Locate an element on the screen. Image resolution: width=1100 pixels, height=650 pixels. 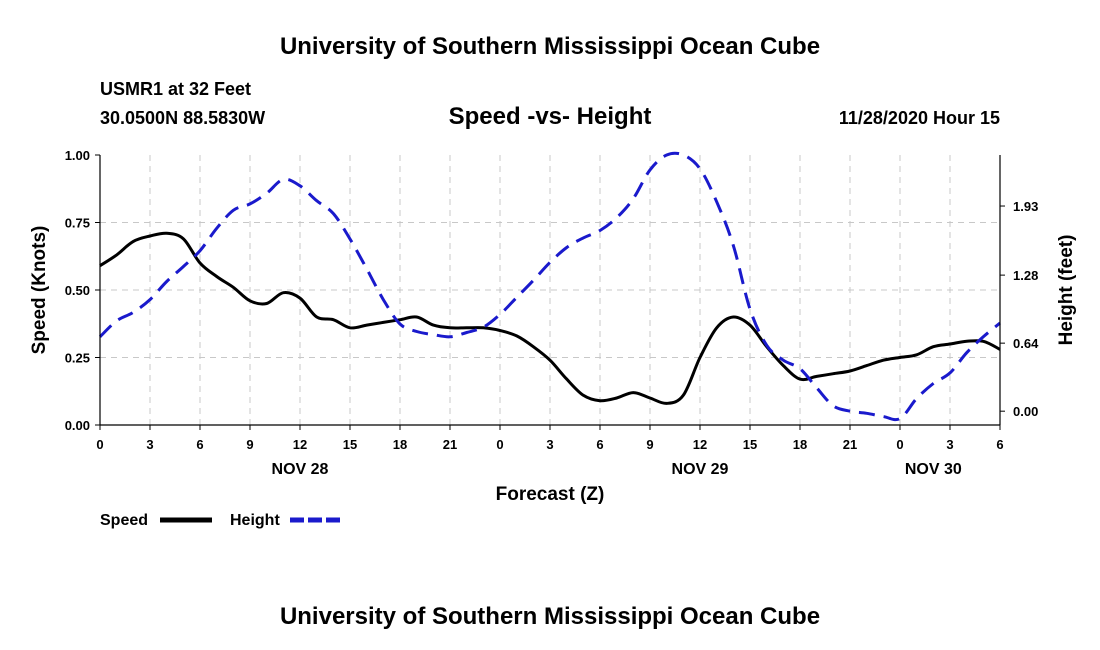
y-tick-label: 0.75 is located at coordinates (77, 223).